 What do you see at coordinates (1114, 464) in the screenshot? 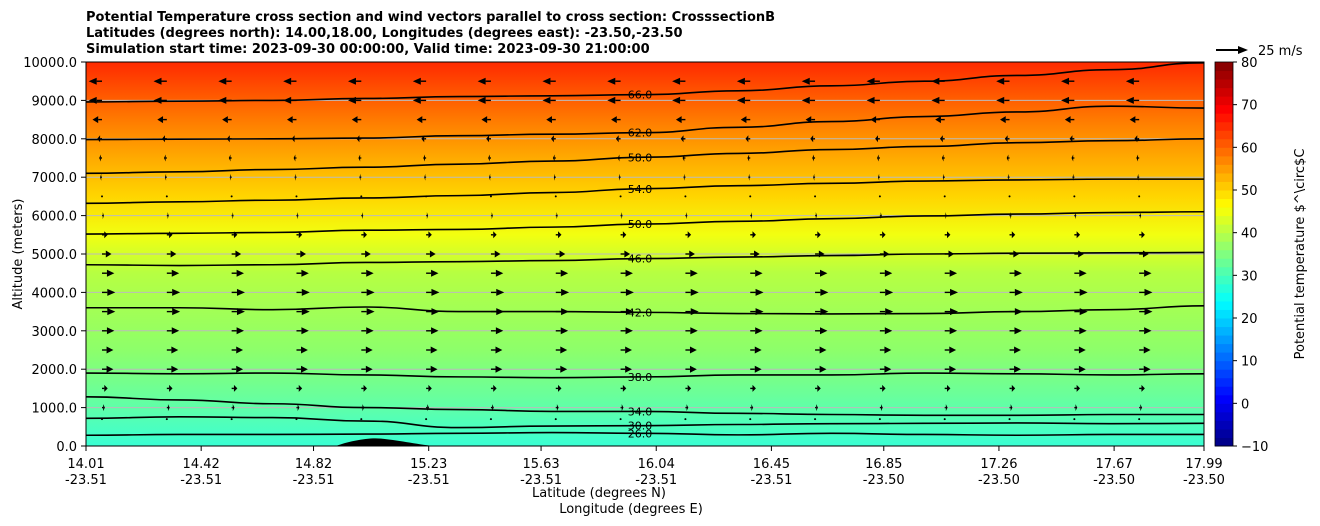
I see `x-tick-label-lat: 17.67` at bounding box center [1114, 464].